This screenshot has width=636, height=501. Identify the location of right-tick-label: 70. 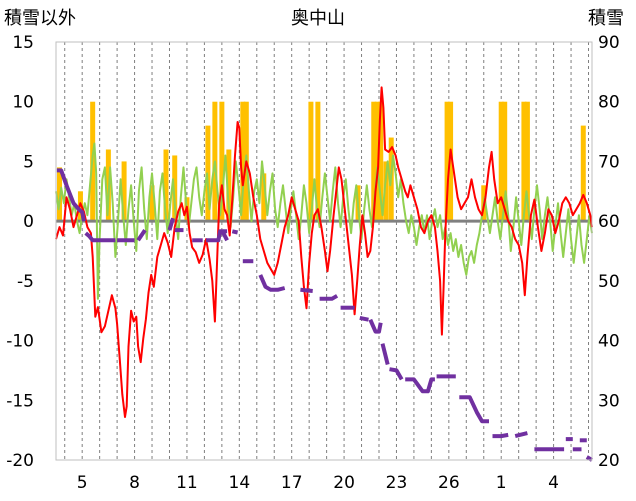
(609, 162).